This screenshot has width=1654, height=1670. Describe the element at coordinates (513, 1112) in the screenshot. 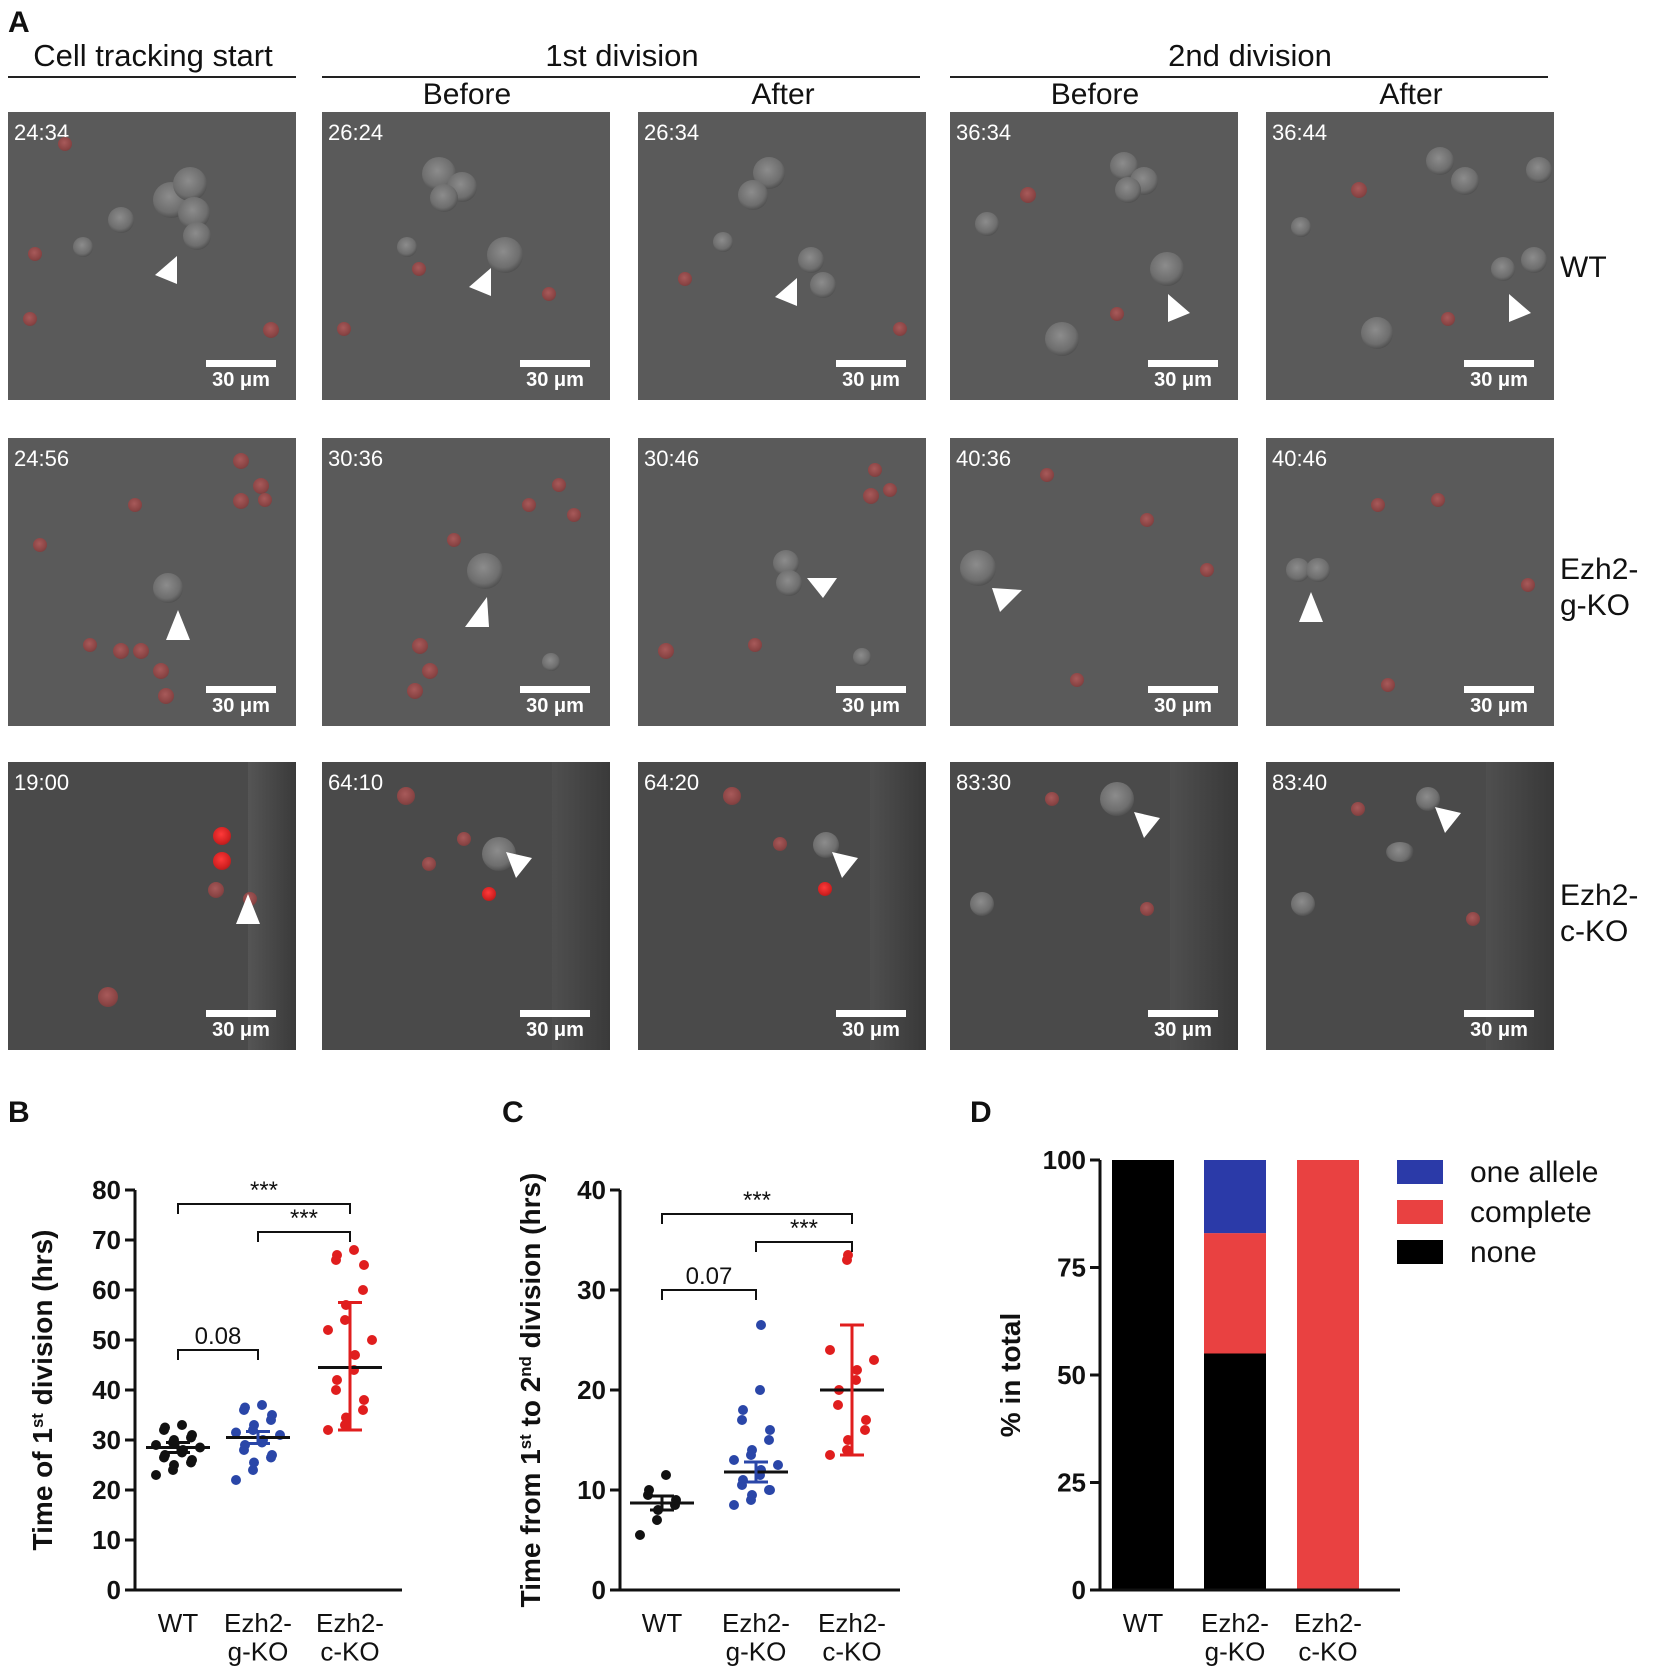

I see `panel-c-label: C` at that location.